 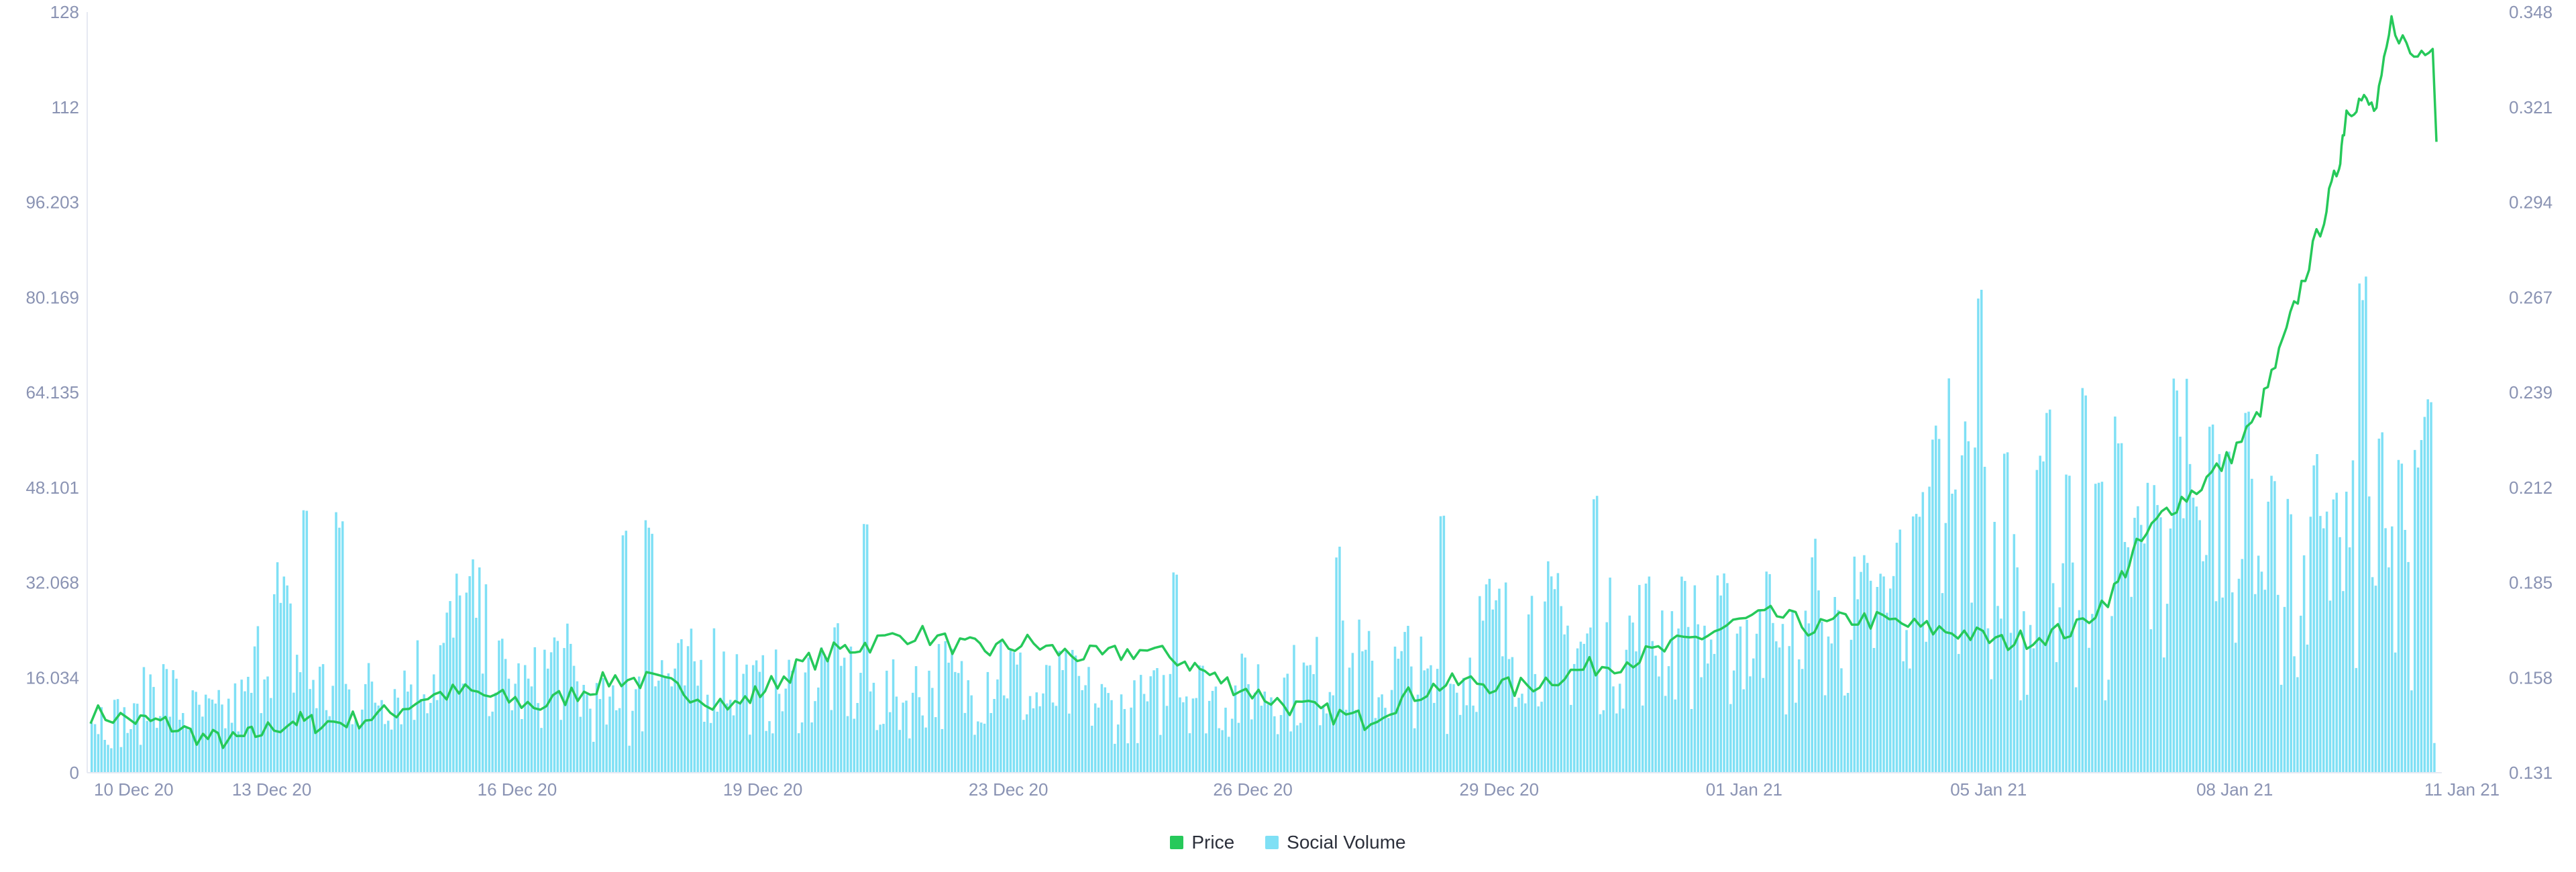 I want to click on x-tick-label: 16 Dec 20, so click(x=517, y=790).